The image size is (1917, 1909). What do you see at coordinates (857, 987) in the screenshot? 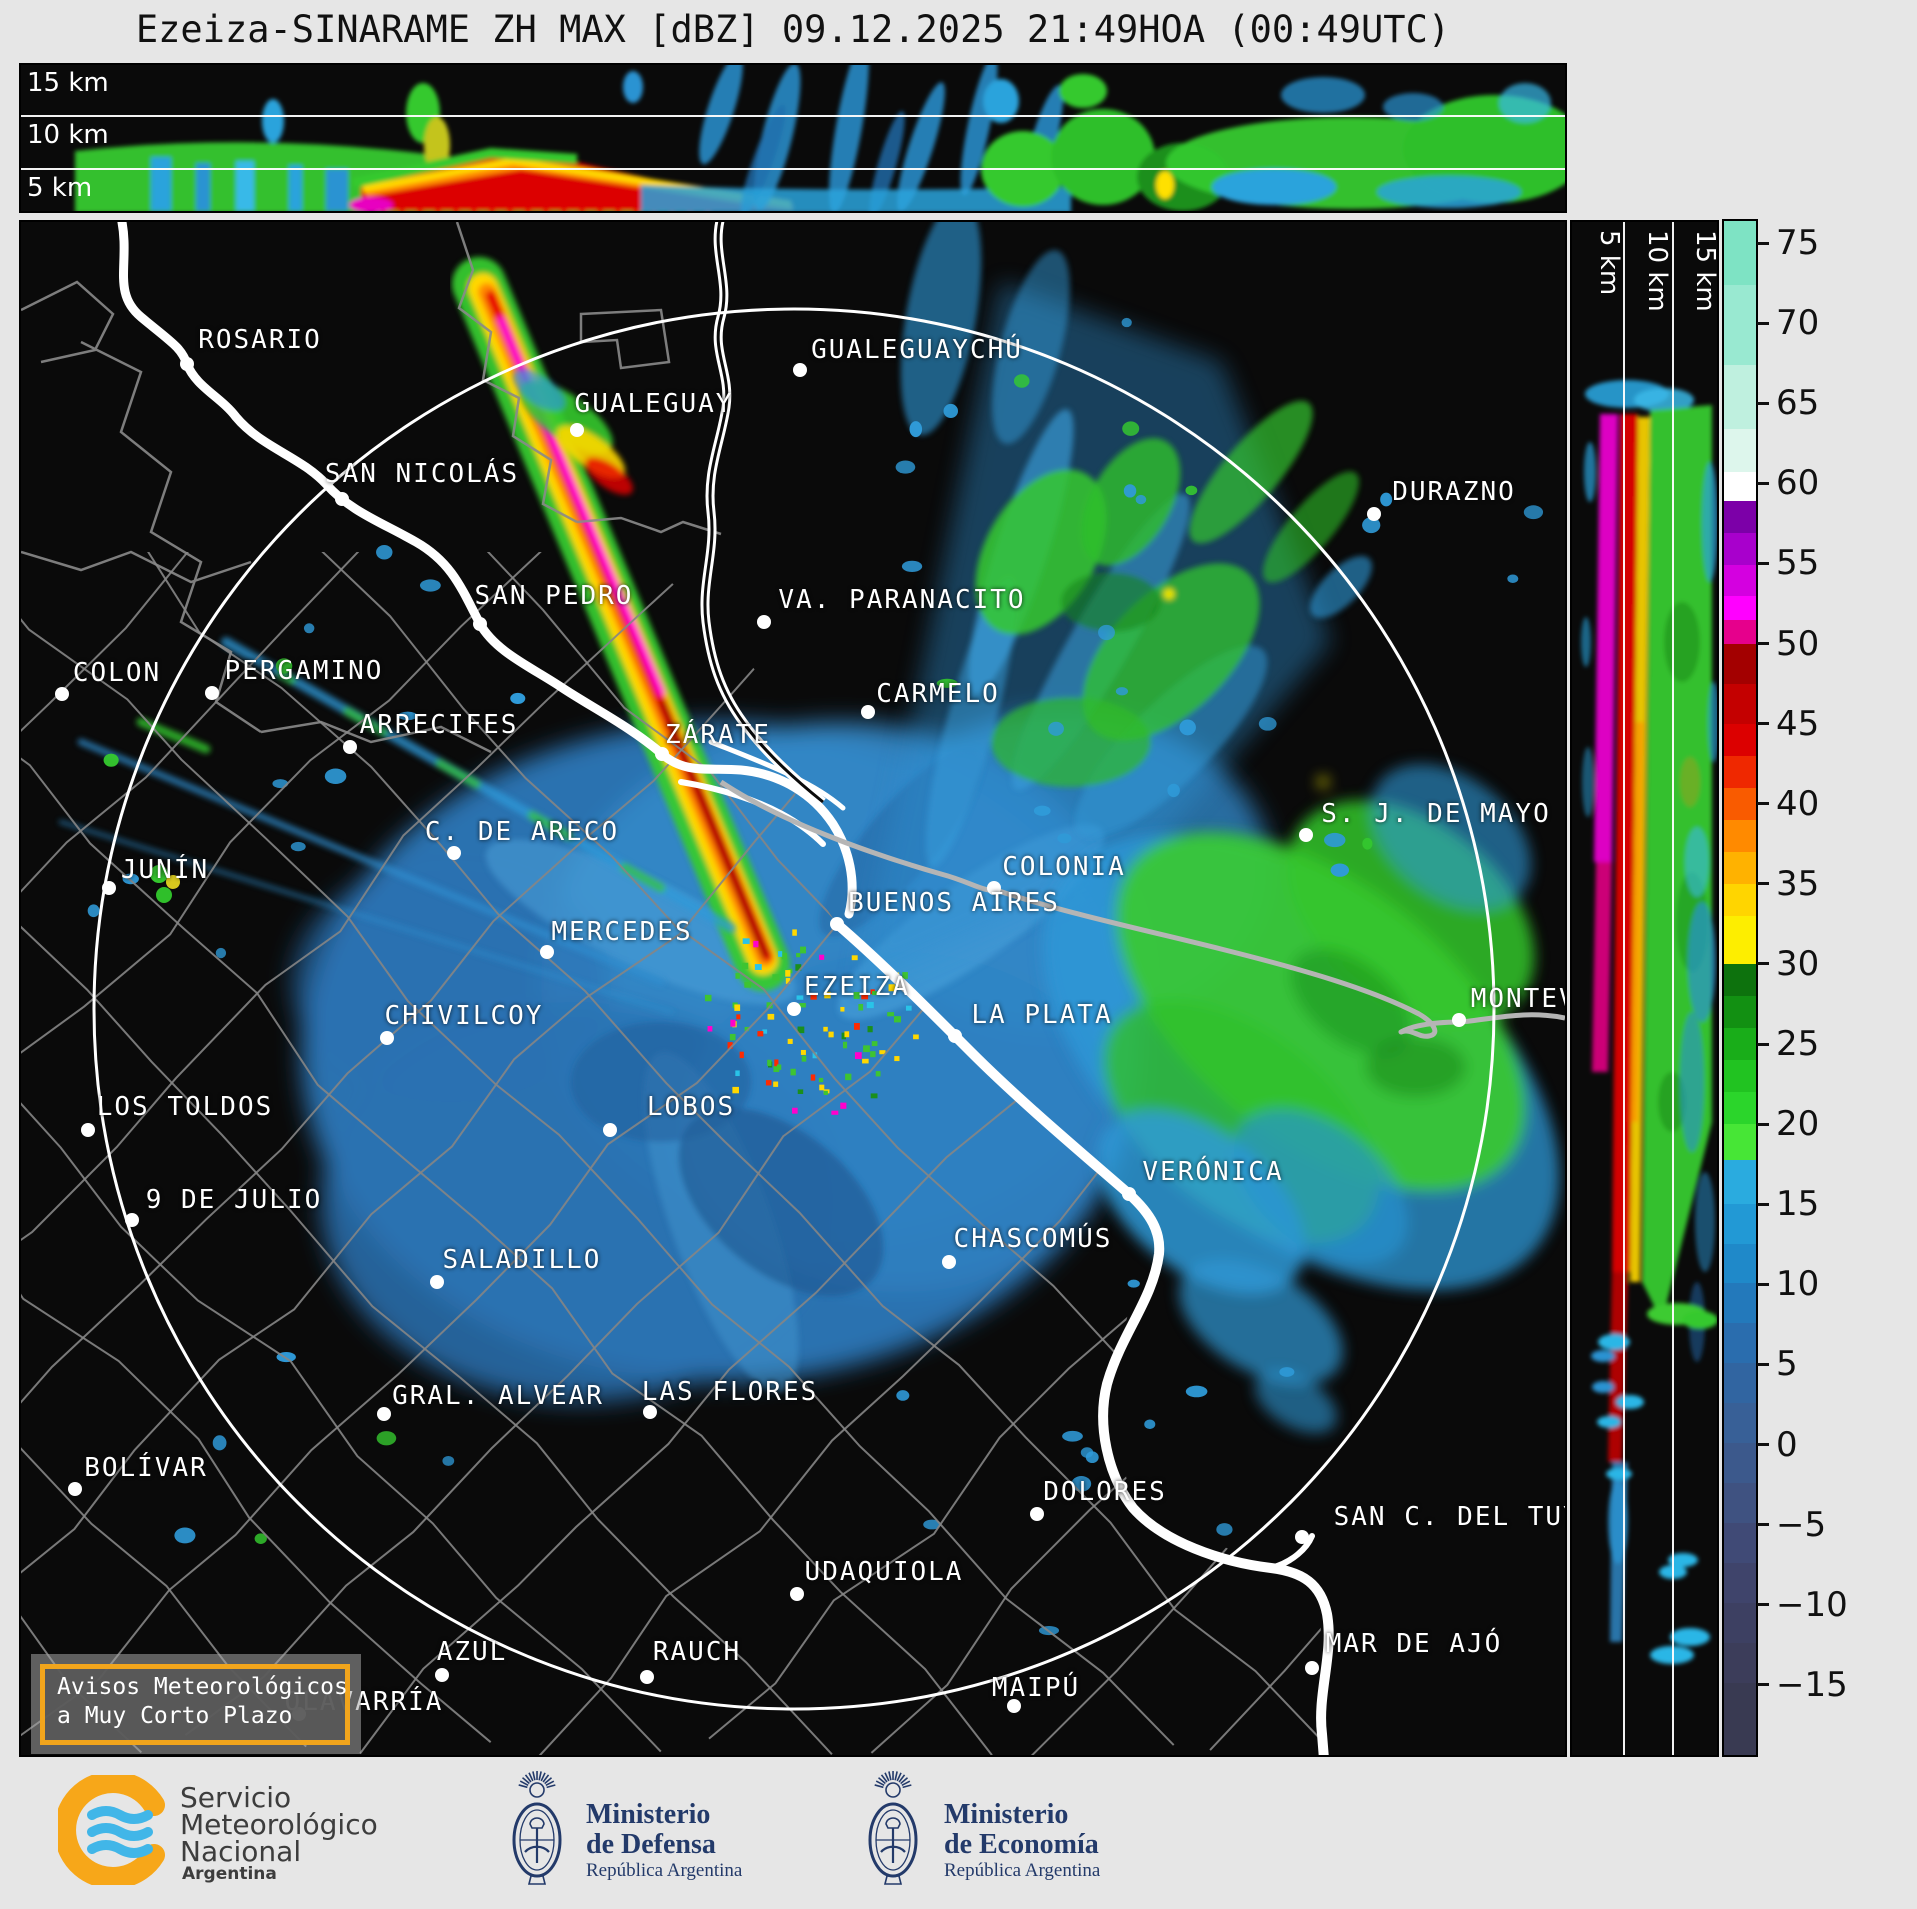
I see `city-label: EZEIZA` at bounding box center [857, 987].